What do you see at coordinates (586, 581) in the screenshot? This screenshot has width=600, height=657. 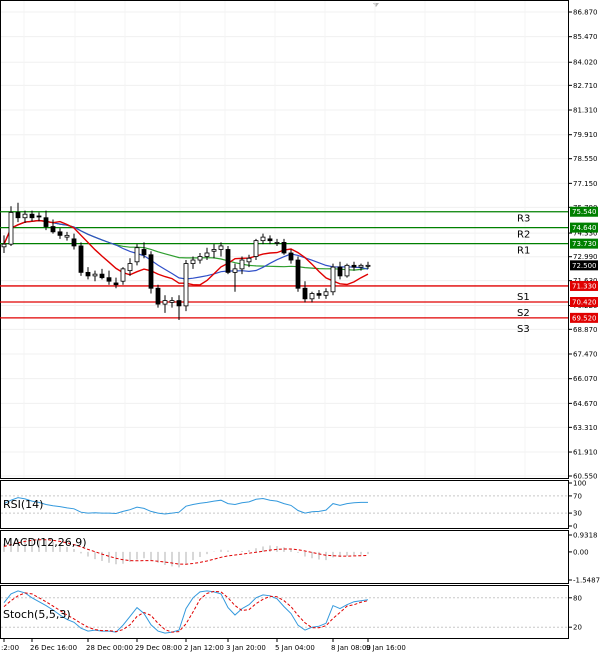 I see `macd-tick-label: -1.5487` at bounding box center [586, 581].